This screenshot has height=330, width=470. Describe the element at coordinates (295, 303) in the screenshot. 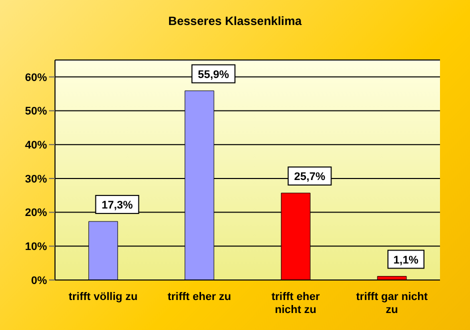

I see `x-tick-label: trifft eher nicht zu` at that location.